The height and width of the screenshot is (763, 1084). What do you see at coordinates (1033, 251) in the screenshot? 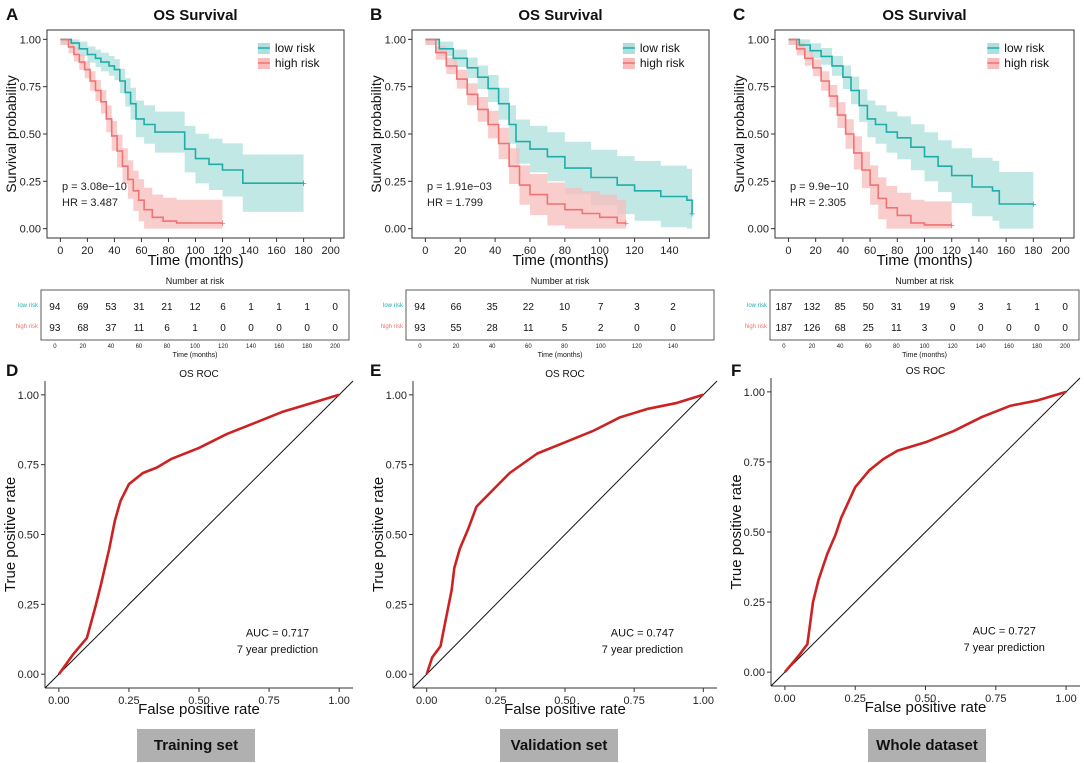
I see `x-tick-label: 180` at bounding box center [1033, 251].